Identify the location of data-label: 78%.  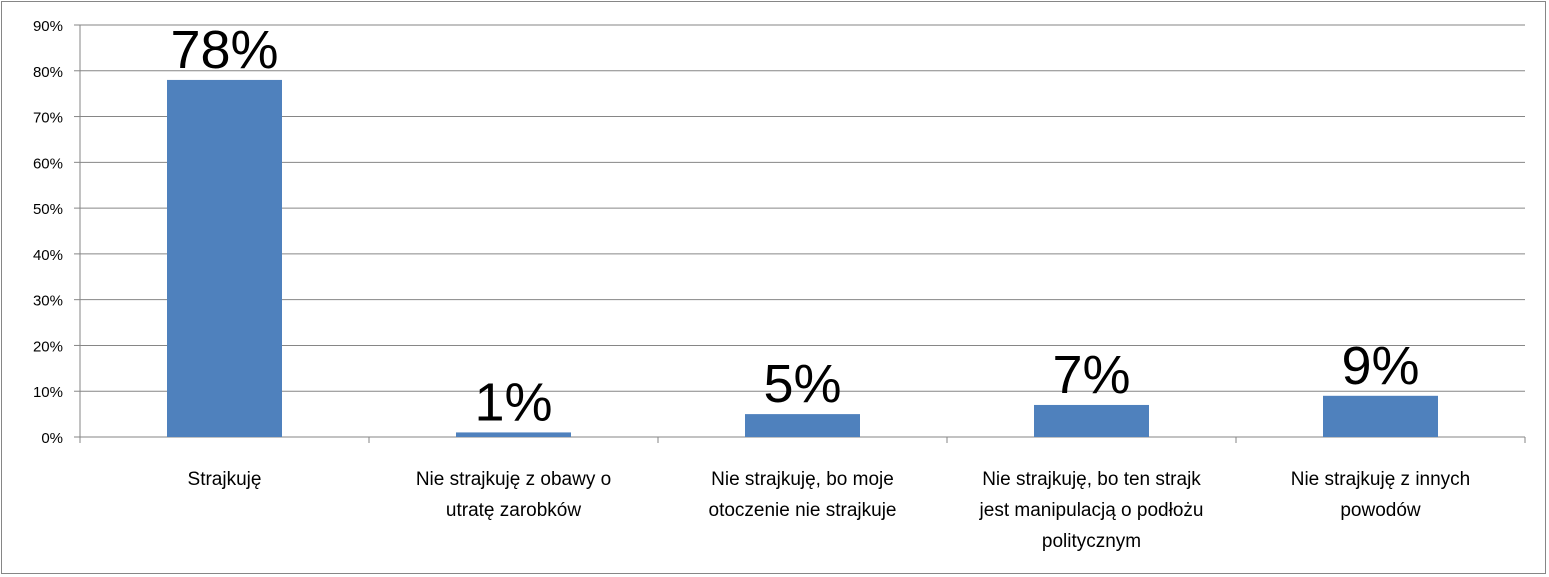
(224, 50).